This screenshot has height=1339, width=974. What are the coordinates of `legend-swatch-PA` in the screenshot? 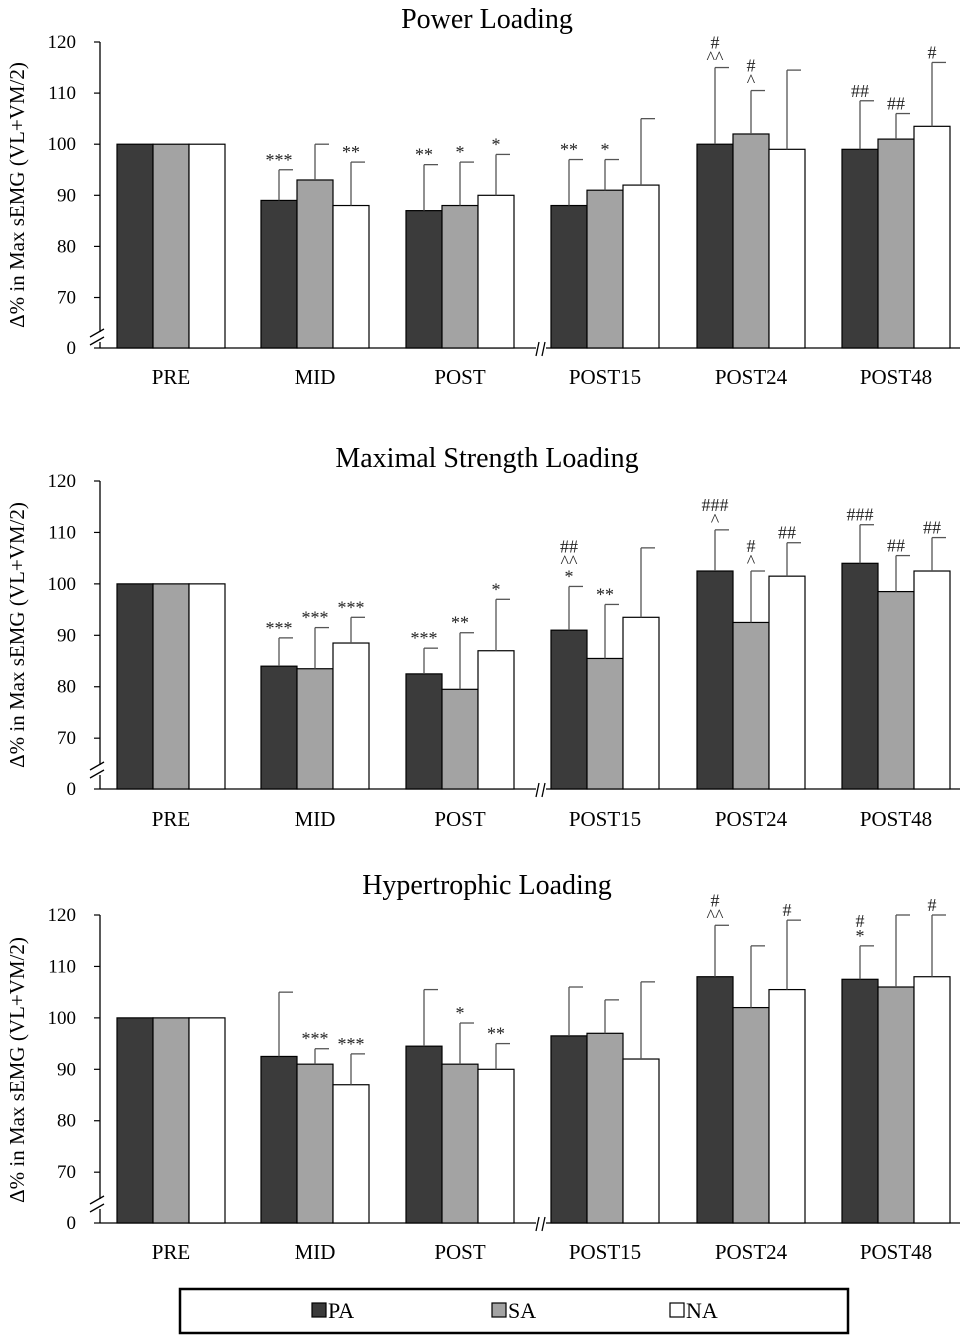 It's located at (319, 1310).